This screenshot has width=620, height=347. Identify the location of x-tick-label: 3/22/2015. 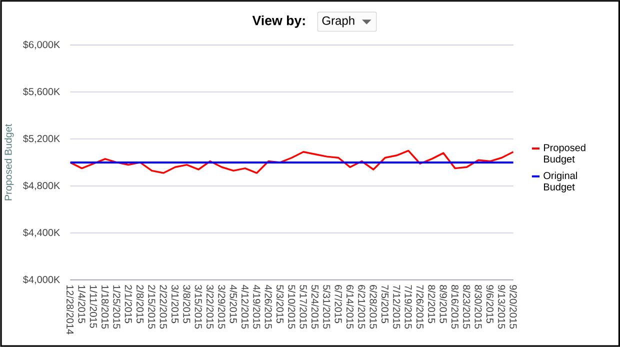
(210, 307).